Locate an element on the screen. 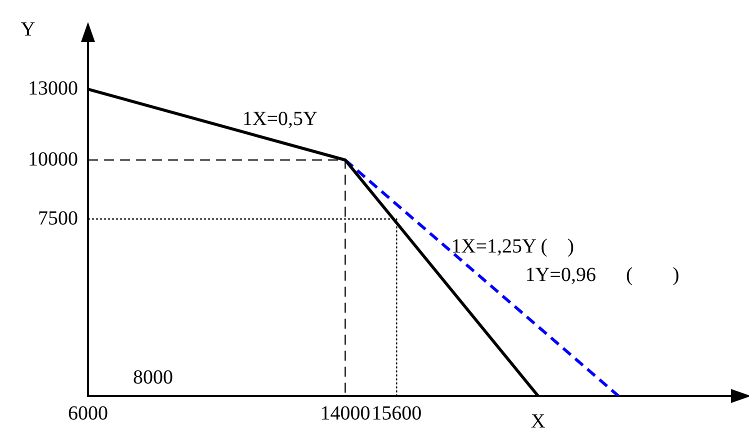 This screenshot has width=749, height=444. x-tick-label: 15600 is located at coordinates (397, 413).